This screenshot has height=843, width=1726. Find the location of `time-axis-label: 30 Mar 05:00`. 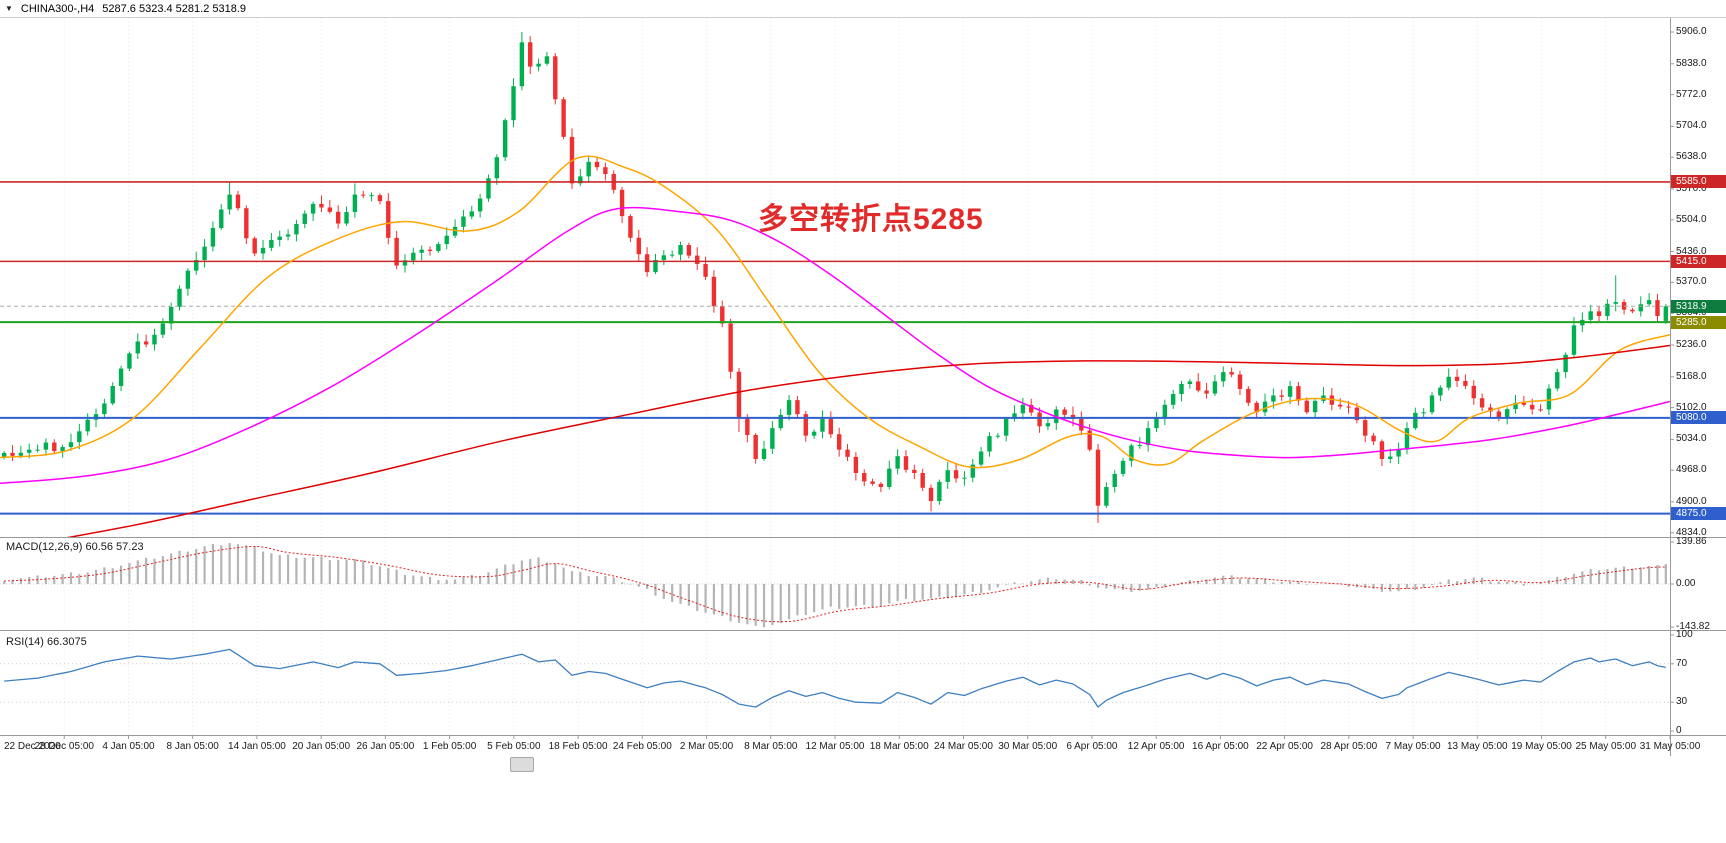

time-axis-label: 30 Mar 05:00 is located at coordinates (1028, 746).